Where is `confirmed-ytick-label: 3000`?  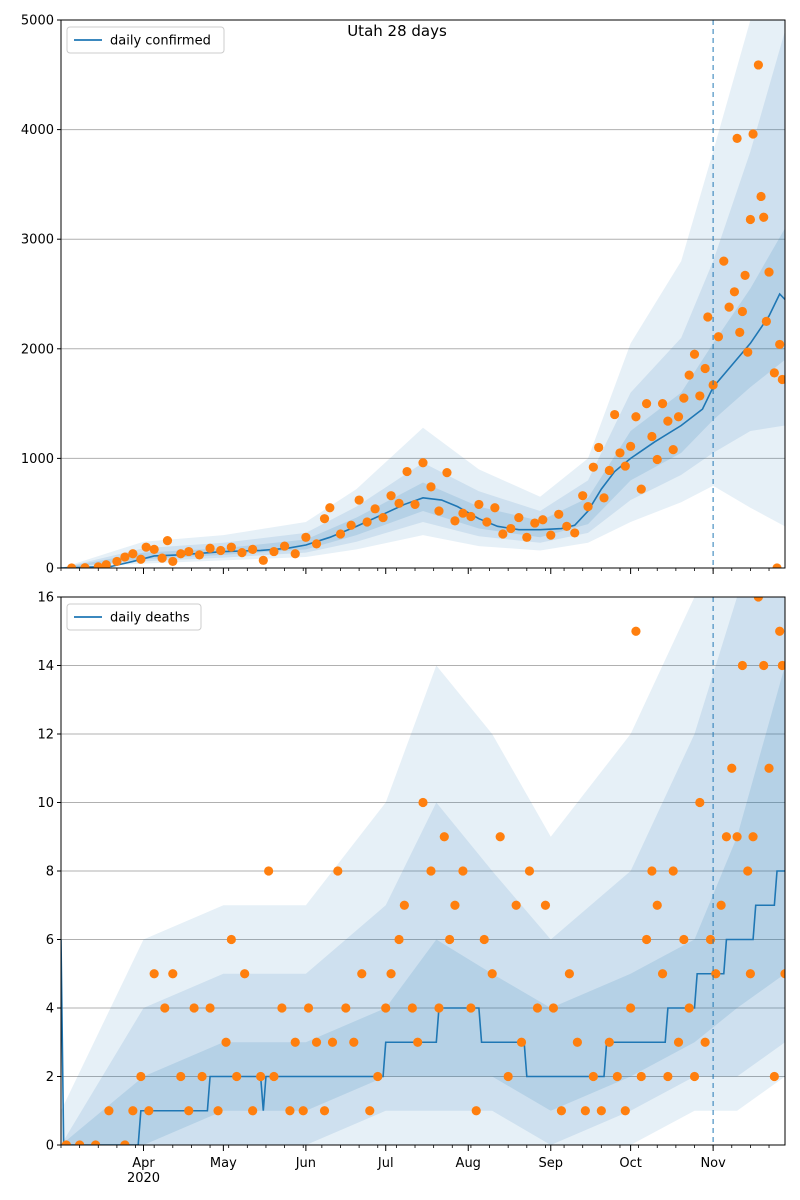
confirmed-ytick-label: 3000 is located at coordinates (37, 240).